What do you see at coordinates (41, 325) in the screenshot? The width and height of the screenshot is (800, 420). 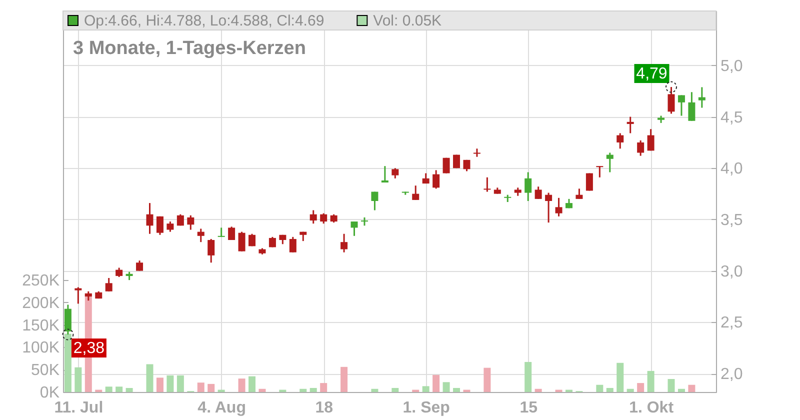 I see `y2-tick-label: 150K` at bounding box center [41, 325].